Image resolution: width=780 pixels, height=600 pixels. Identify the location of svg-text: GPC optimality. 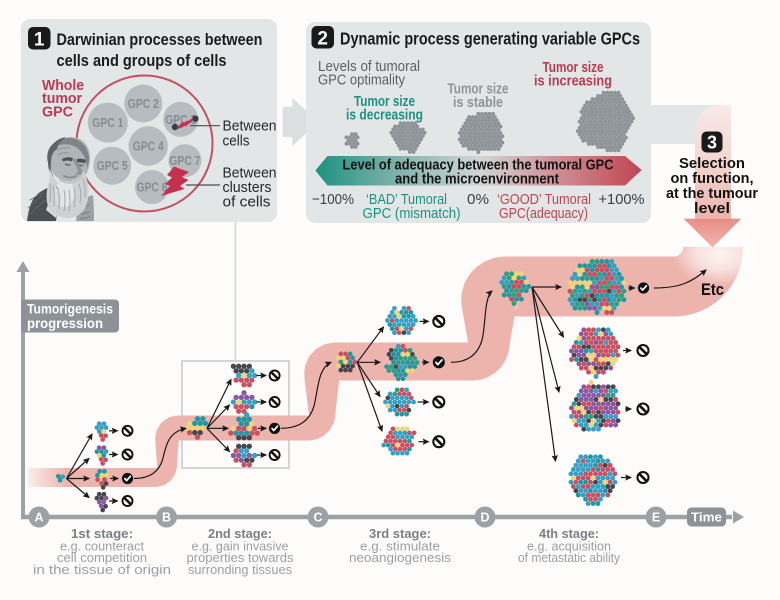
(362, 81).